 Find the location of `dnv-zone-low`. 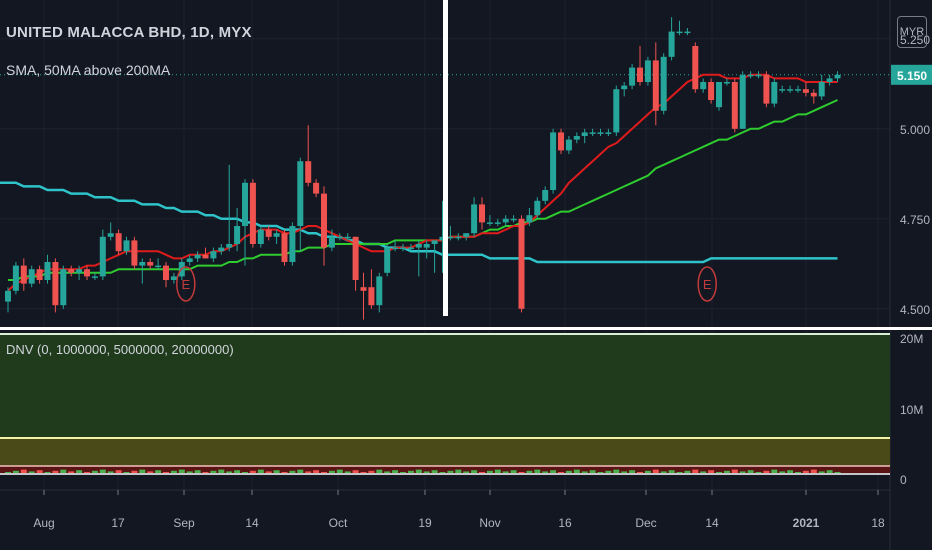

dnv-zone-low is located at coordinates (445, 469).